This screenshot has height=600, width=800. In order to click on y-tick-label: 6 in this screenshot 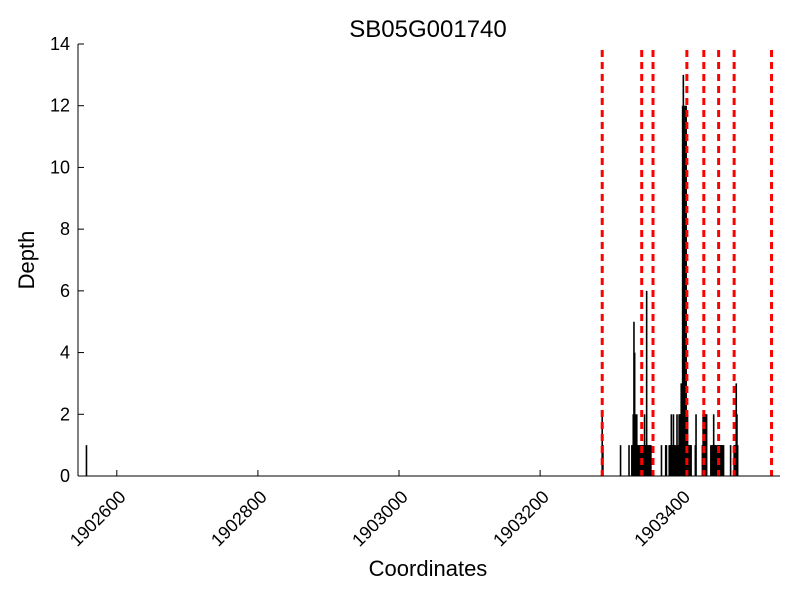, I will do `click(65, 291)`.